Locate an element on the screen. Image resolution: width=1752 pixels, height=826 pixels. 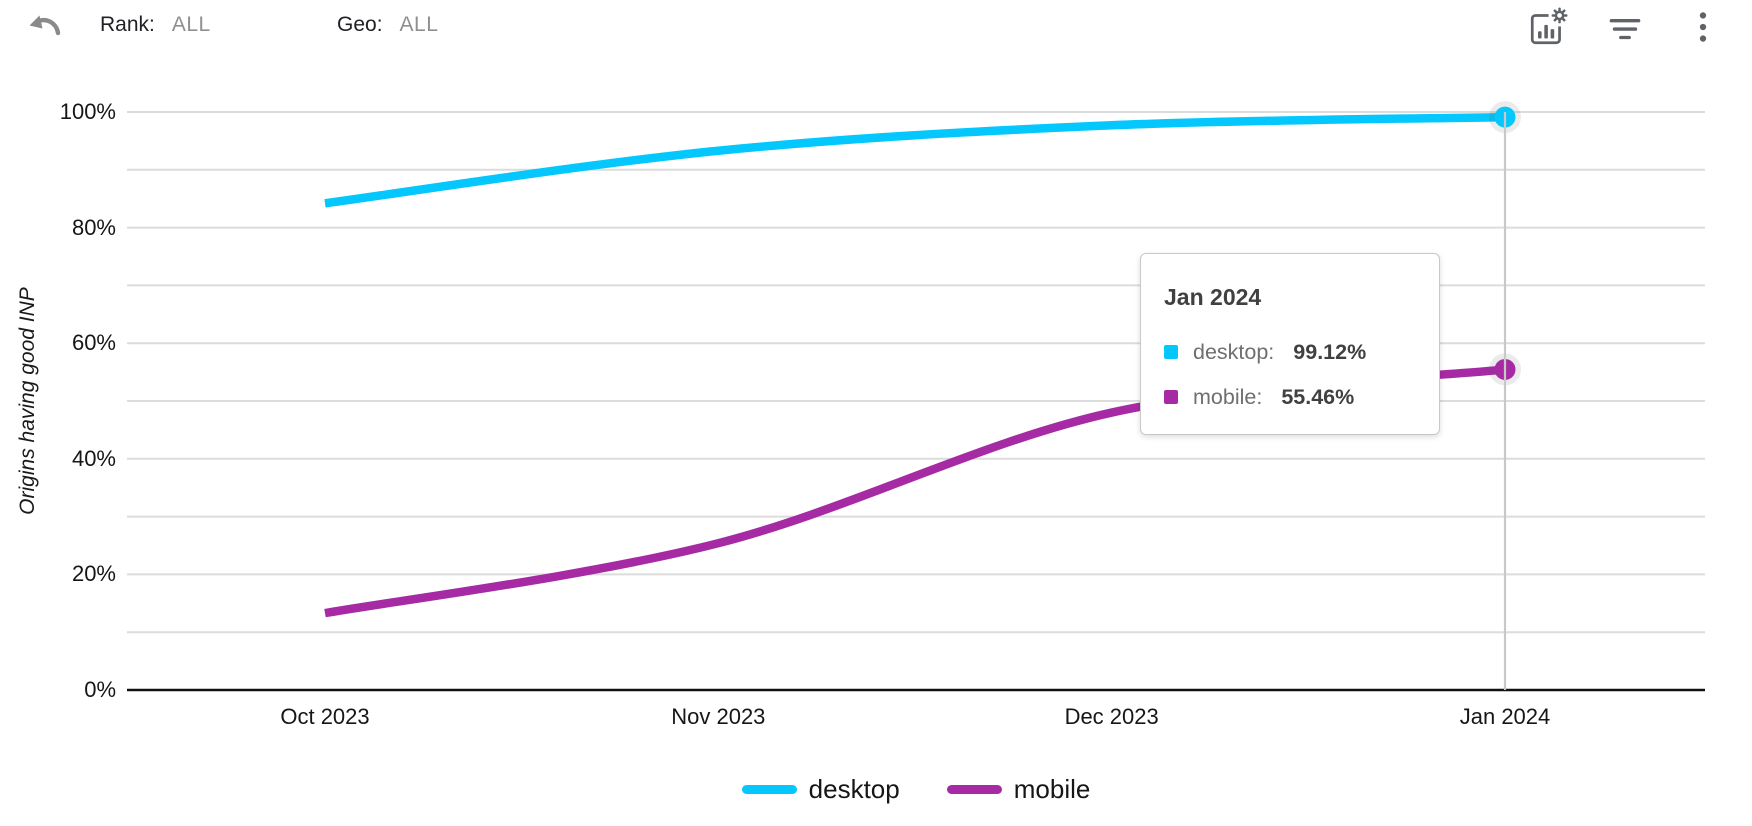
rank-label: Rank: is located at coordinates (127, 24).